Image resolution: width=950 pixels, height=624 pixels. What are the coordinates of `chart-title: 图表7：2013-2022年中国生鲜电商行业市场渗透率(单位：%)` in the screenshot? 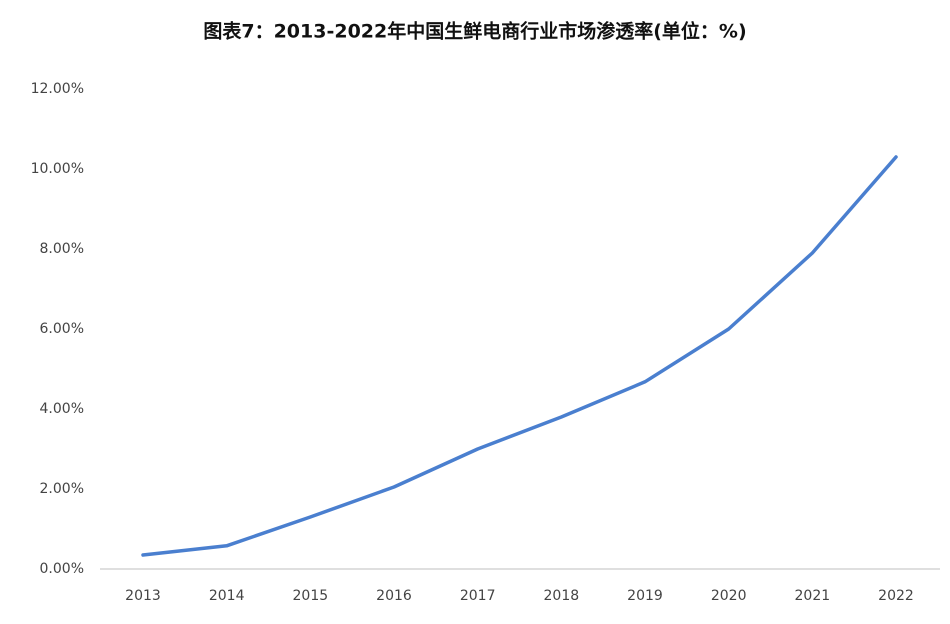 It's located at (474, 31).